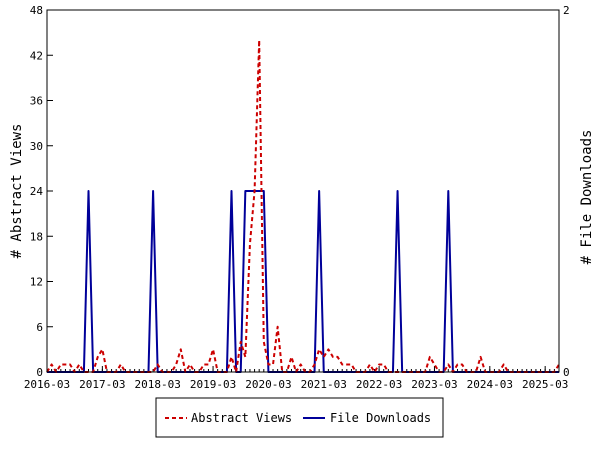 The height and width of the screenshot is (450, 600). What do you see at coordinates (36, 146) in the screenshot?
I see `y-tick-label: 30` at bounding box center [36, 146].